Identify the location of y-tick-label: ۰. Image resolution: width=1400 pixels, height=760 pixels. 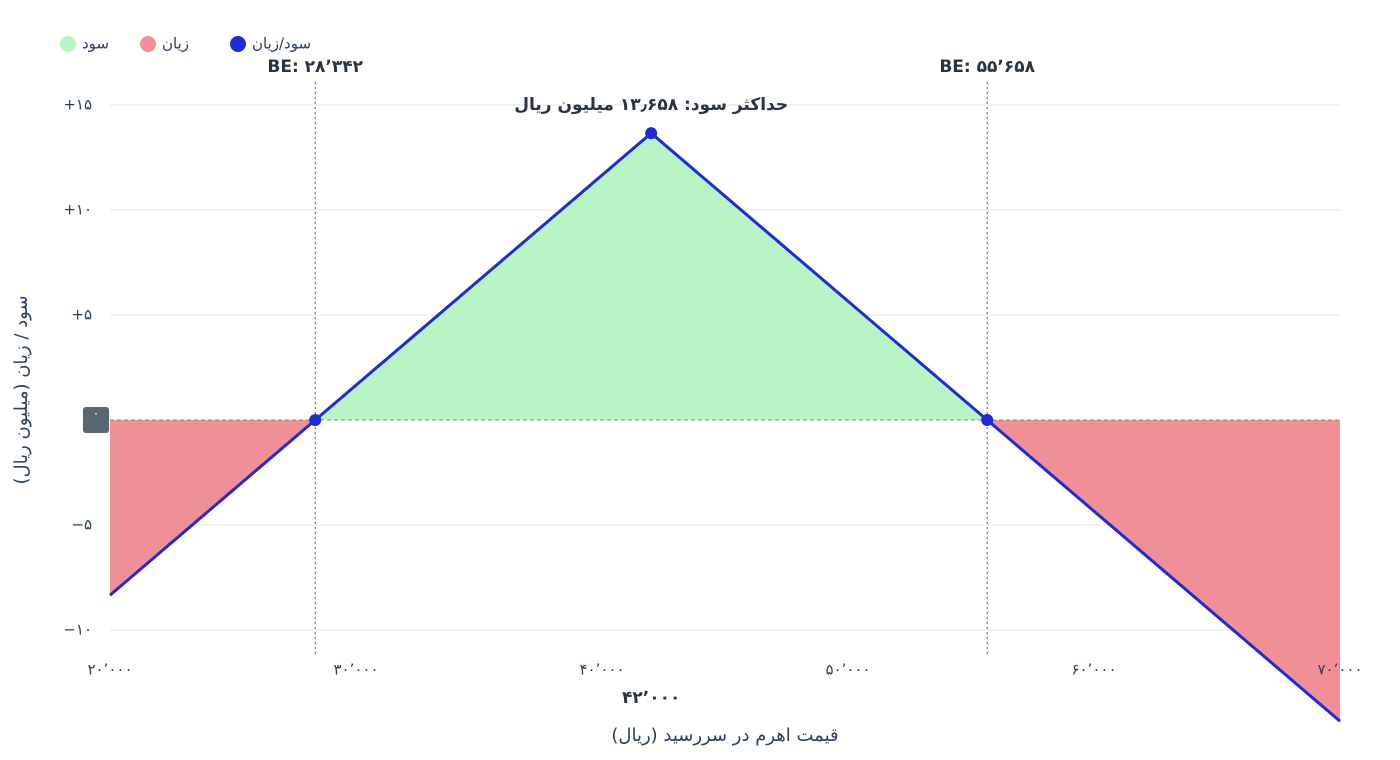
(96, 414).